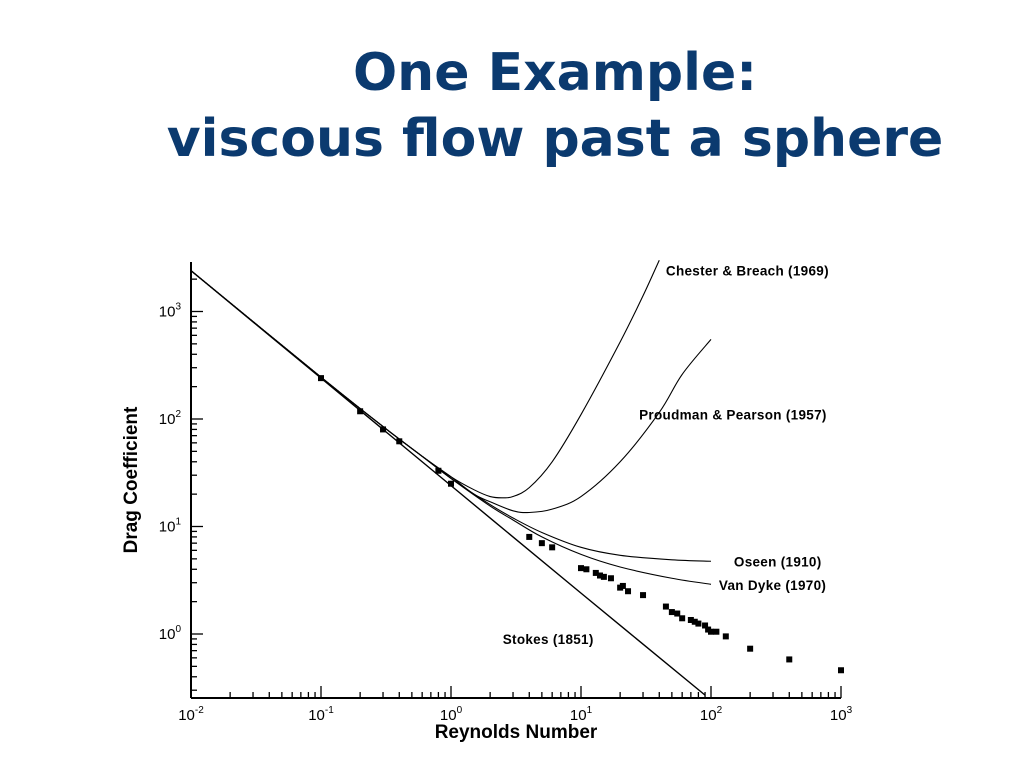 This screenshot has height=768, width=1024. What do you see at coordinates (841, 714) in the screenshot?
I see `x-tick-label: 10³` at bounding box center [841, 714].